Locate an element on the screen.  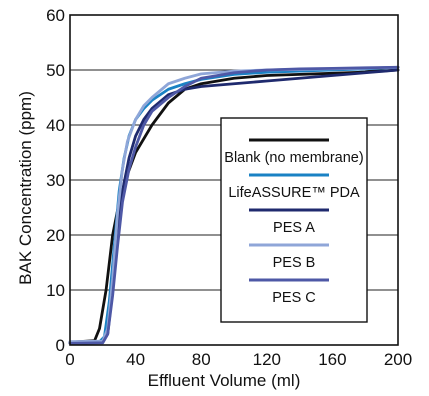
y-tick-label: 30 is located at coordinates (55, 180).